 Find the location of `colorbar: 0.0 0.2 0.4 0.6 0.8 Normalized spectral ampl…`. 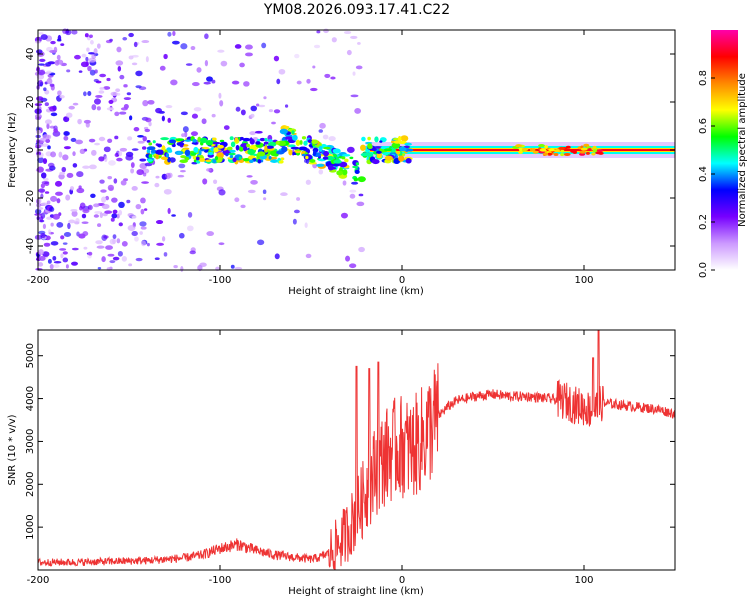

colorbar: 0.0 0.2 0.4 0.6 0.8 Normalized spectral ampl… is located at coordinates (723, 154).